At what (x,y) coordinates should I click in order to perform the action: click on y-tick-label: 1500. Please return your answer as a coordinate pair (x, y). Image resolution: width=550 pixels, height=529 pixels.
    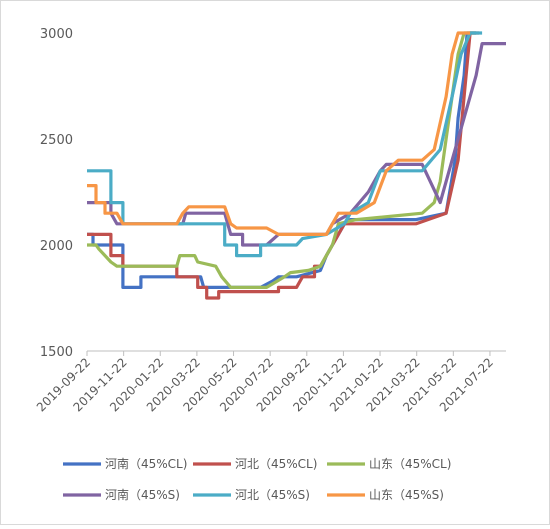
    Looking at the image, I should click on (56, 352).